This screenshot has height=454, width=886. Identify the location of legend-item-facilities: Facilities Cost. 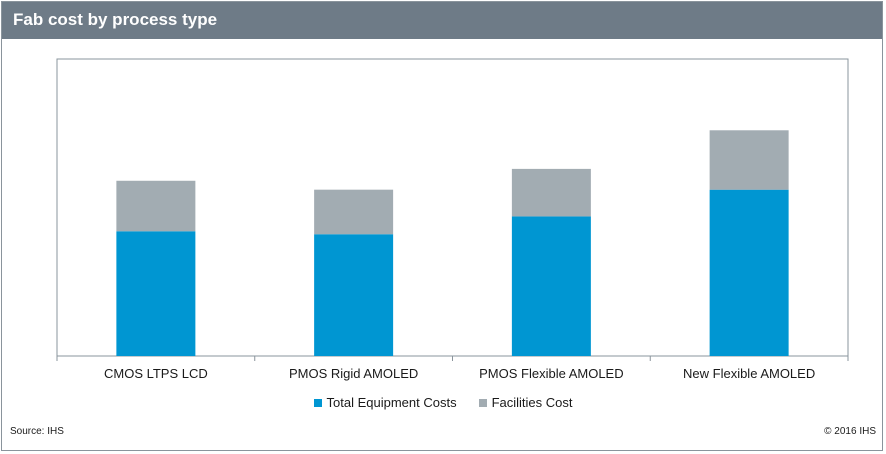
(525, 402).